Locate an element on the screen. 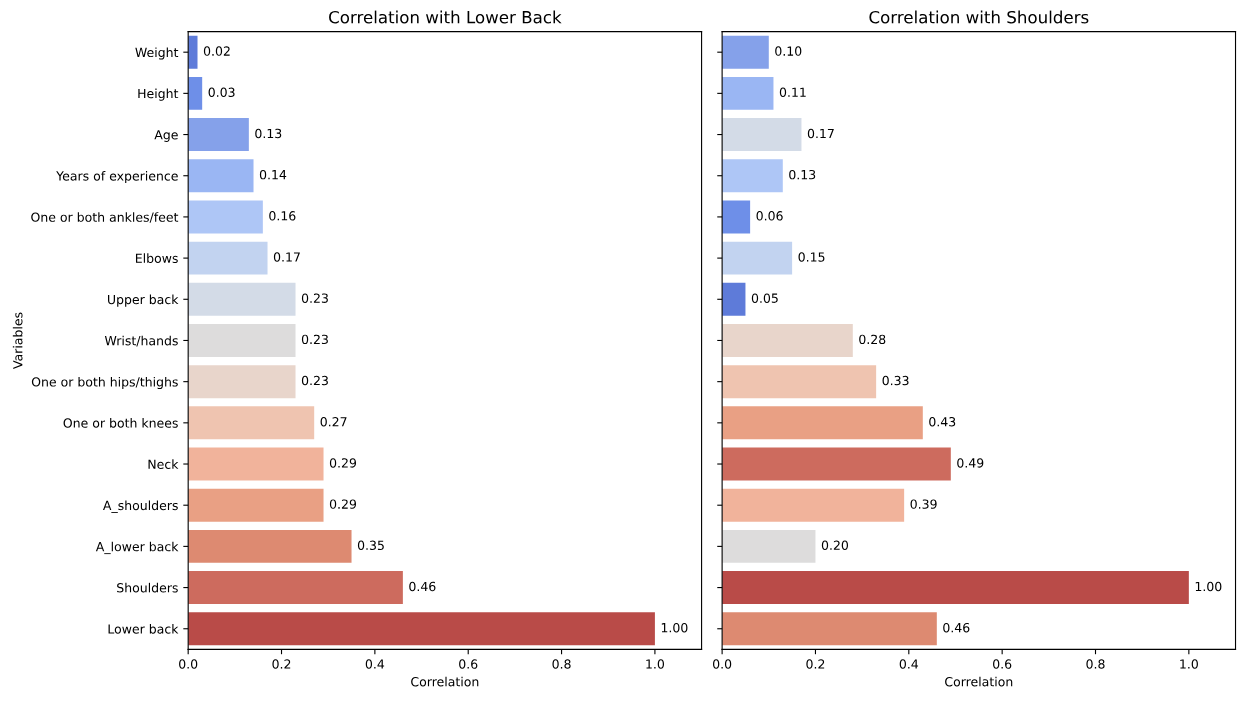 This screenshot has width=1238, height=702. y-axis-title: Variables is located at coordinates (17, 340).